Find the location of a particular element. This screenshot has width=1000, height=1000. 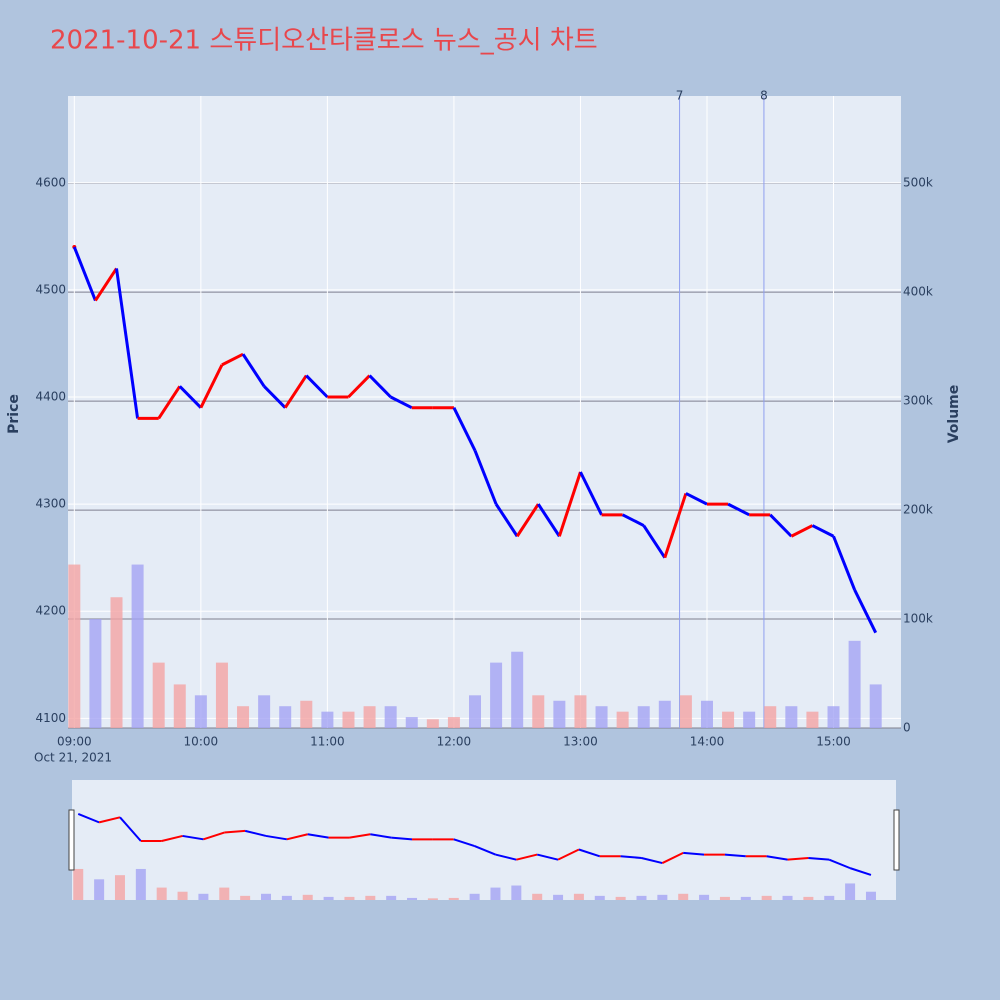

y-axis-title: Price is located at coordinates (14, 414).